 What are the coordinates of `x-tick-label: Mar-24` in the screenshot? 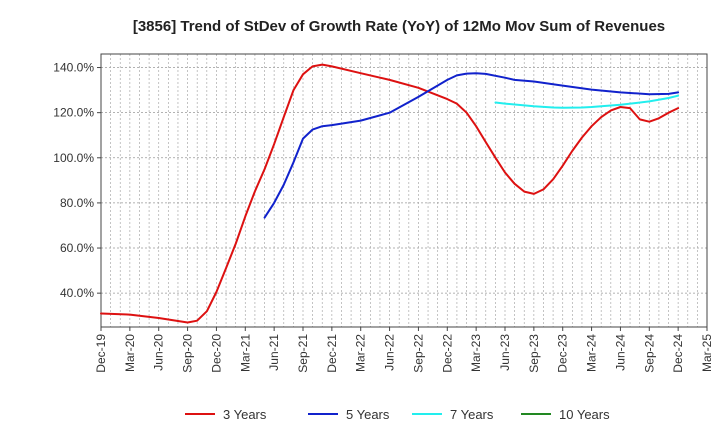 It's located at (592, 353).